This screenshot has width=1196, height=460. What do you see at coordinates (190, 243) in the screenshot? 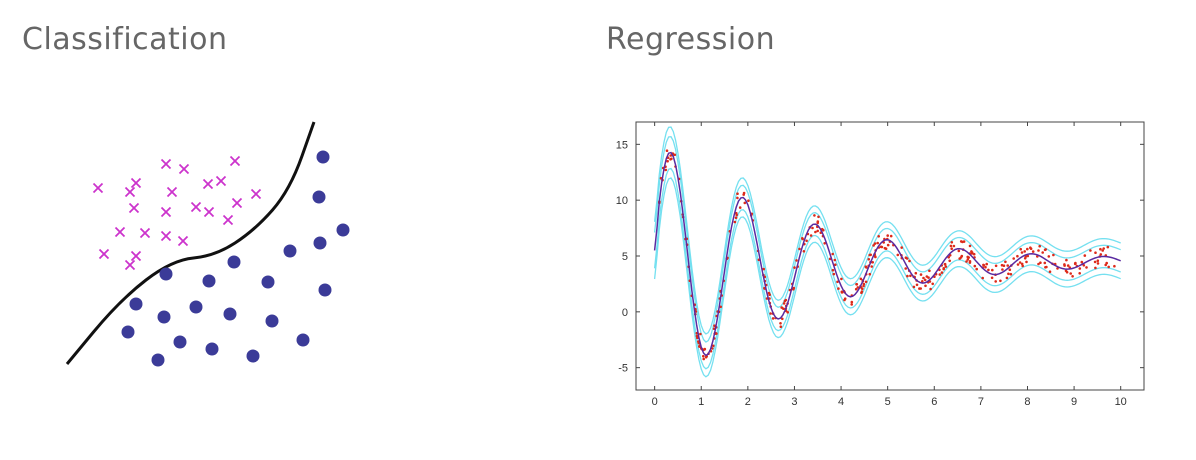
I see `decision-boundary` at bounding box center [190, 243].